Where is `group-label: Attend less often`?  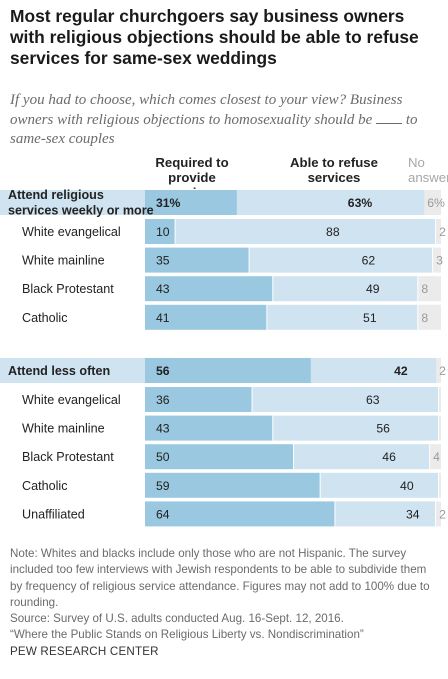
group-label: Attend less often is located at coordinates (59, 371).